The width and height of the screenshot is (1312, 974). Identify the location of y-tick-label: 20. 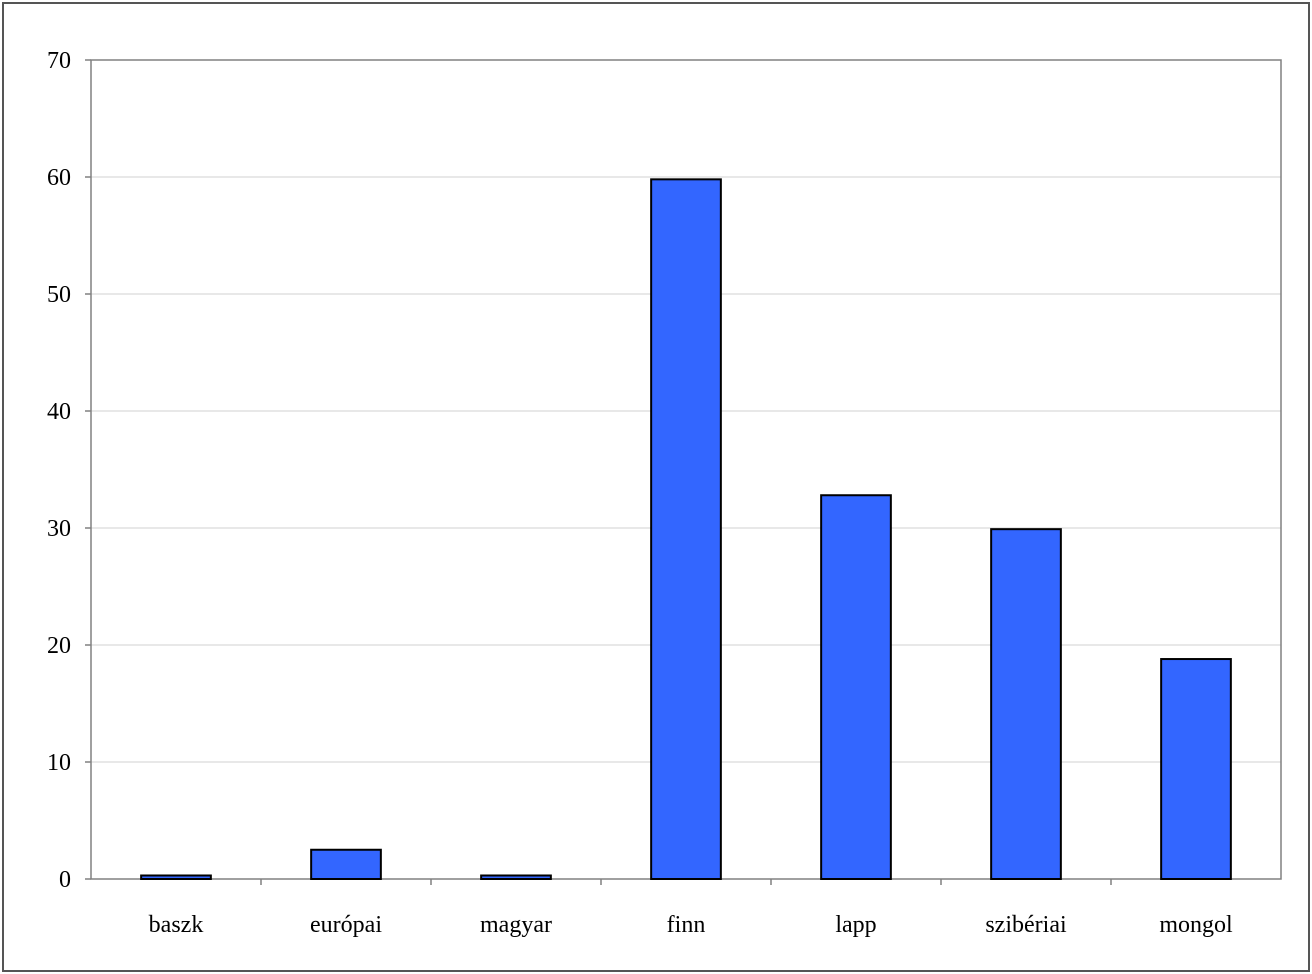
(59, 646).